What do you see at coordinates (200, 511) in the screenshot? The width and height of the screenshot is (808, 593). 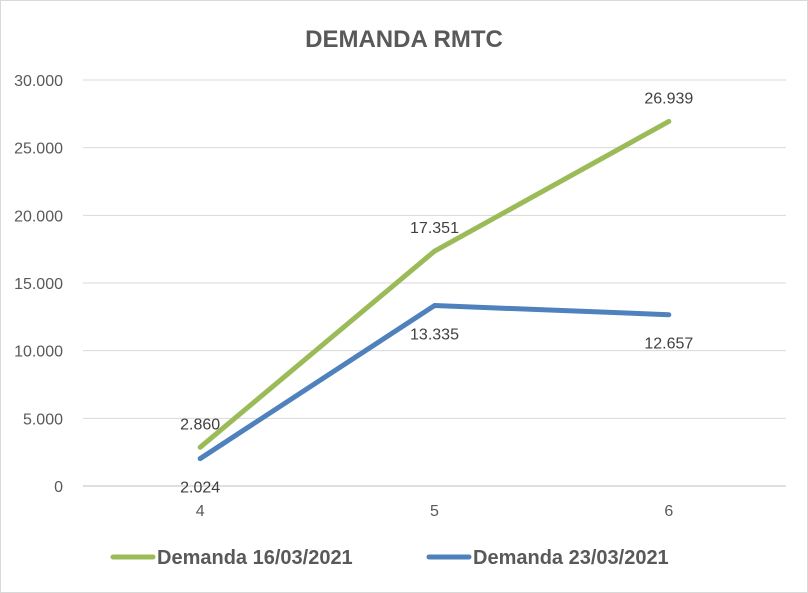 I see `x-tick-label: 4` at bounding box center [200, 511].